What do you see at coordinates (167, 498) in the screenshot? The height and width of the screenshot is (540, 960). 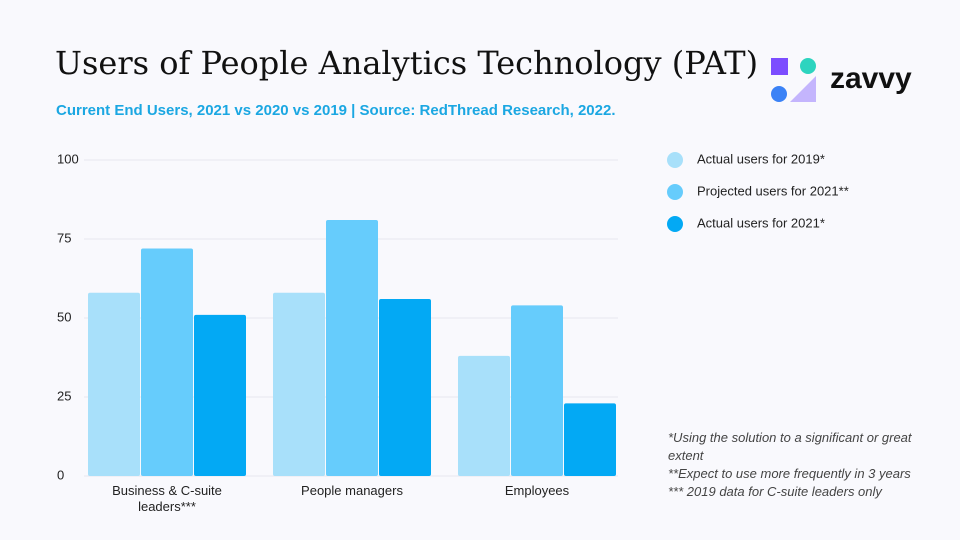 I see `x-tick-label: Business & C-suite leaders***` at bounding box center [167, 498].